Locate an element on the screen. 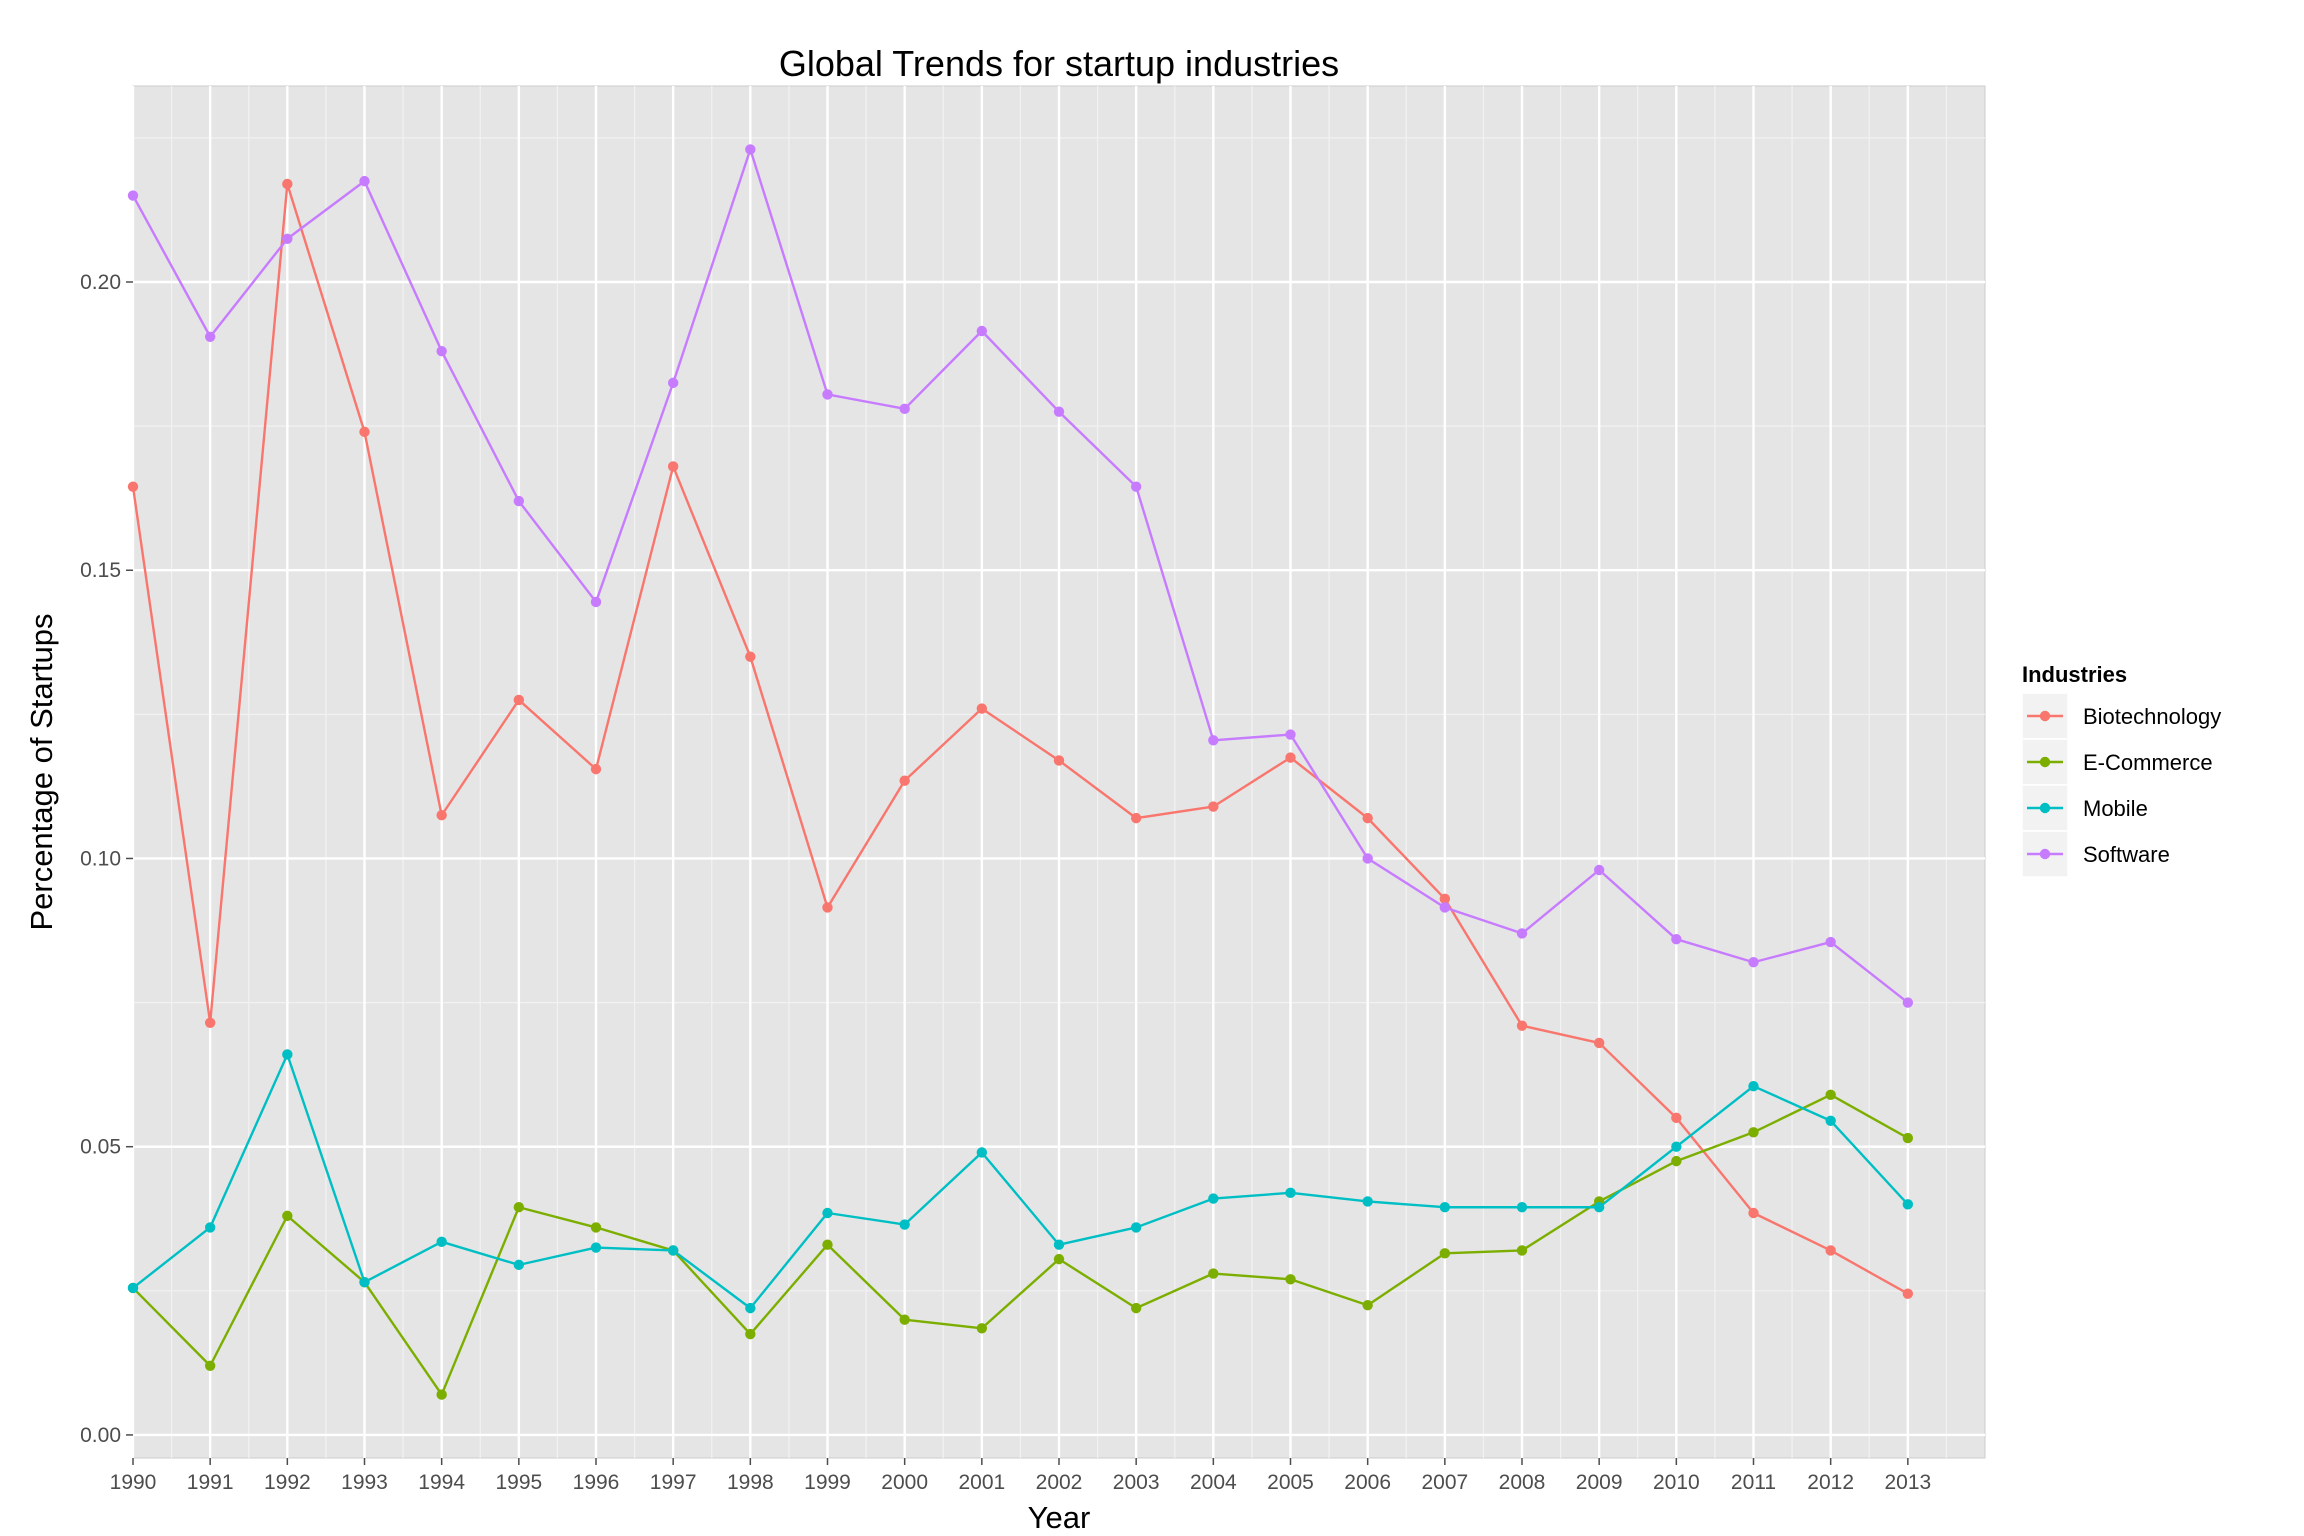 The height and width of the screenshot is (1536, 2304). x-tick-label: 1996 is located at coordinates (596, 1482).